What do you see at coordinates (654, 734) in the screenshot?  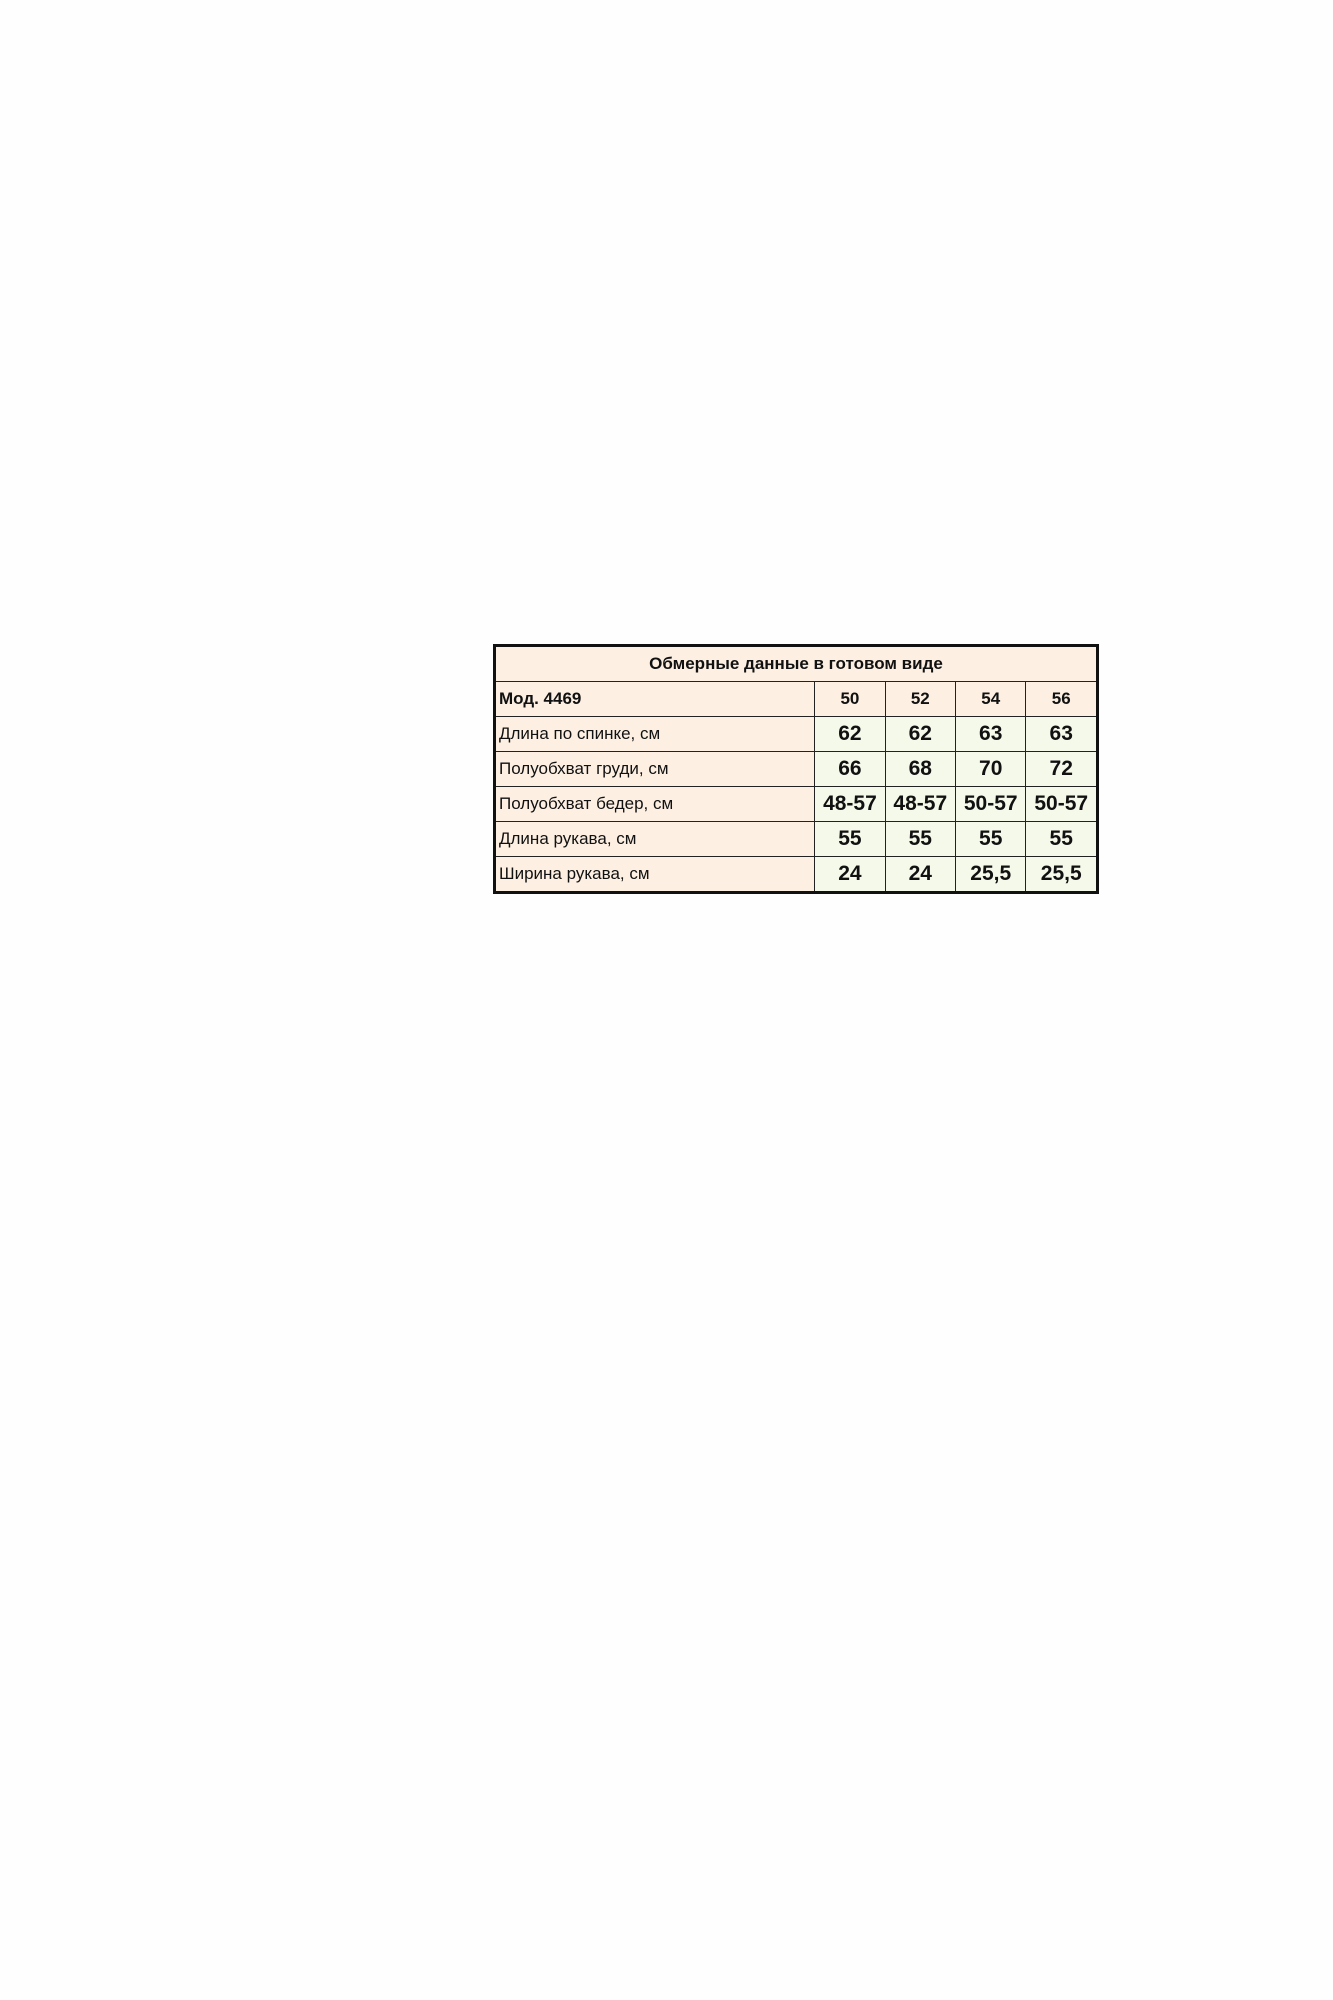 I see `row-label: Длина по спинке, см` at bounding box center [654, 734].